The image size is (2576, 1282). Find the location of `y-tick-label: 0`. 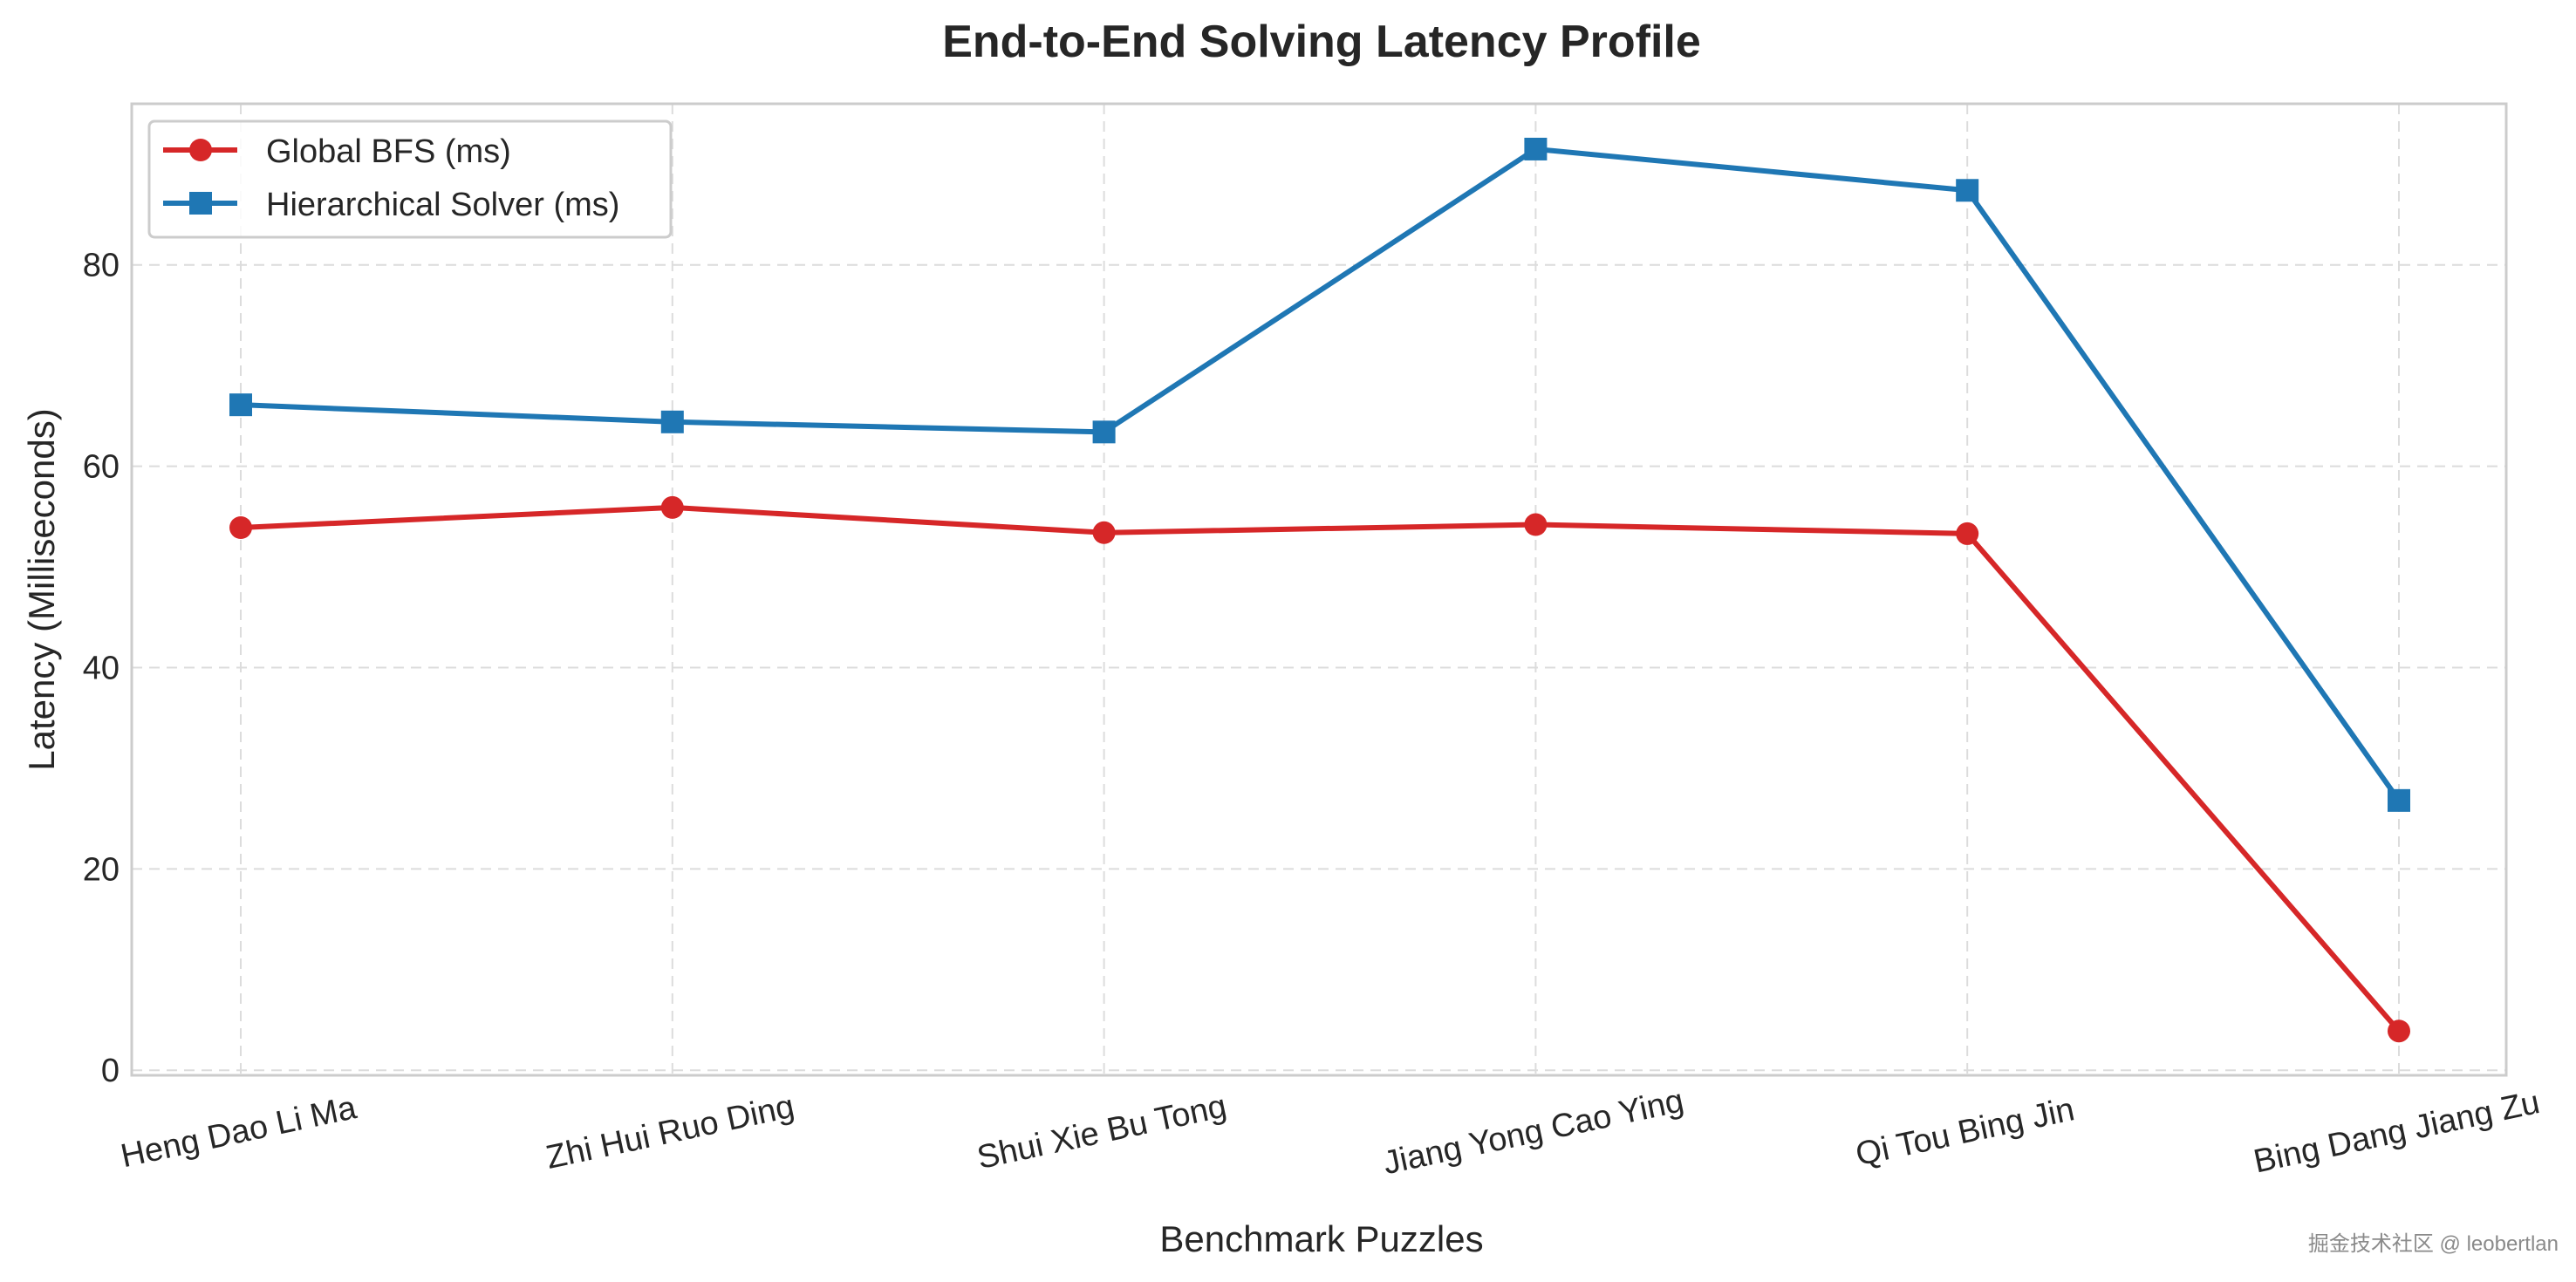

y-tick-label: 0 is located at coordinates (110, 1071).